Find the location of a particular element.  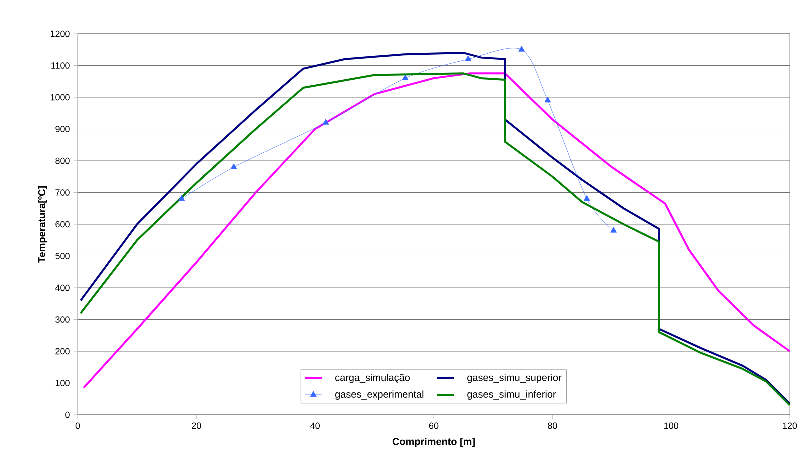

x-tick-label: 80 is located at coordinates (553, 426).